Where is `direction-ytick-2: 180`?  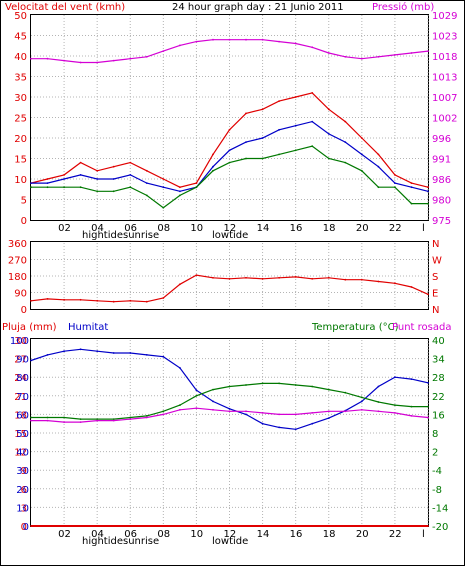
direction-ytick-2: 180 is located at coordinates (17, 277).